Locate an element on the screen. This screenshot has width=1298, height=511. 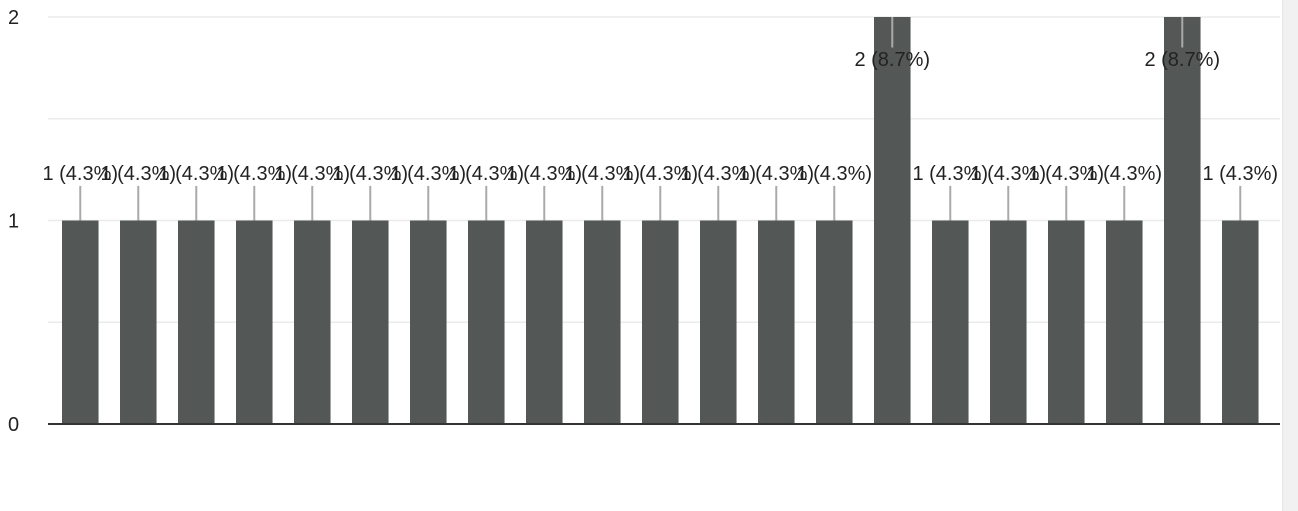
y-tick-label: 1 is located at coordinates (13, 222).